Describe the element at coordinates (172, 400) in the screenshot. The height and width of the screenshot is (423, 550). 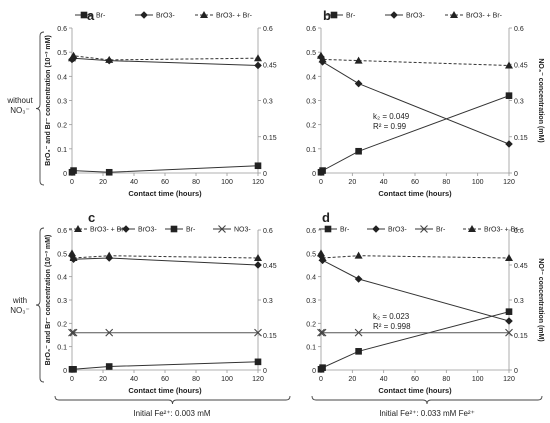
I see `brace-bottom-left` at that location.